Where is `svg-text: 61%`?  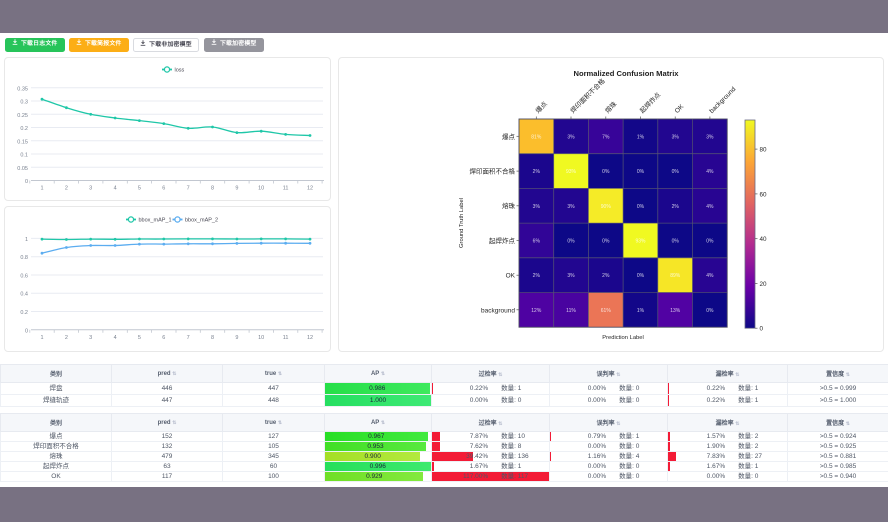
svg-text: 61% is located at coordinates (606, 311).